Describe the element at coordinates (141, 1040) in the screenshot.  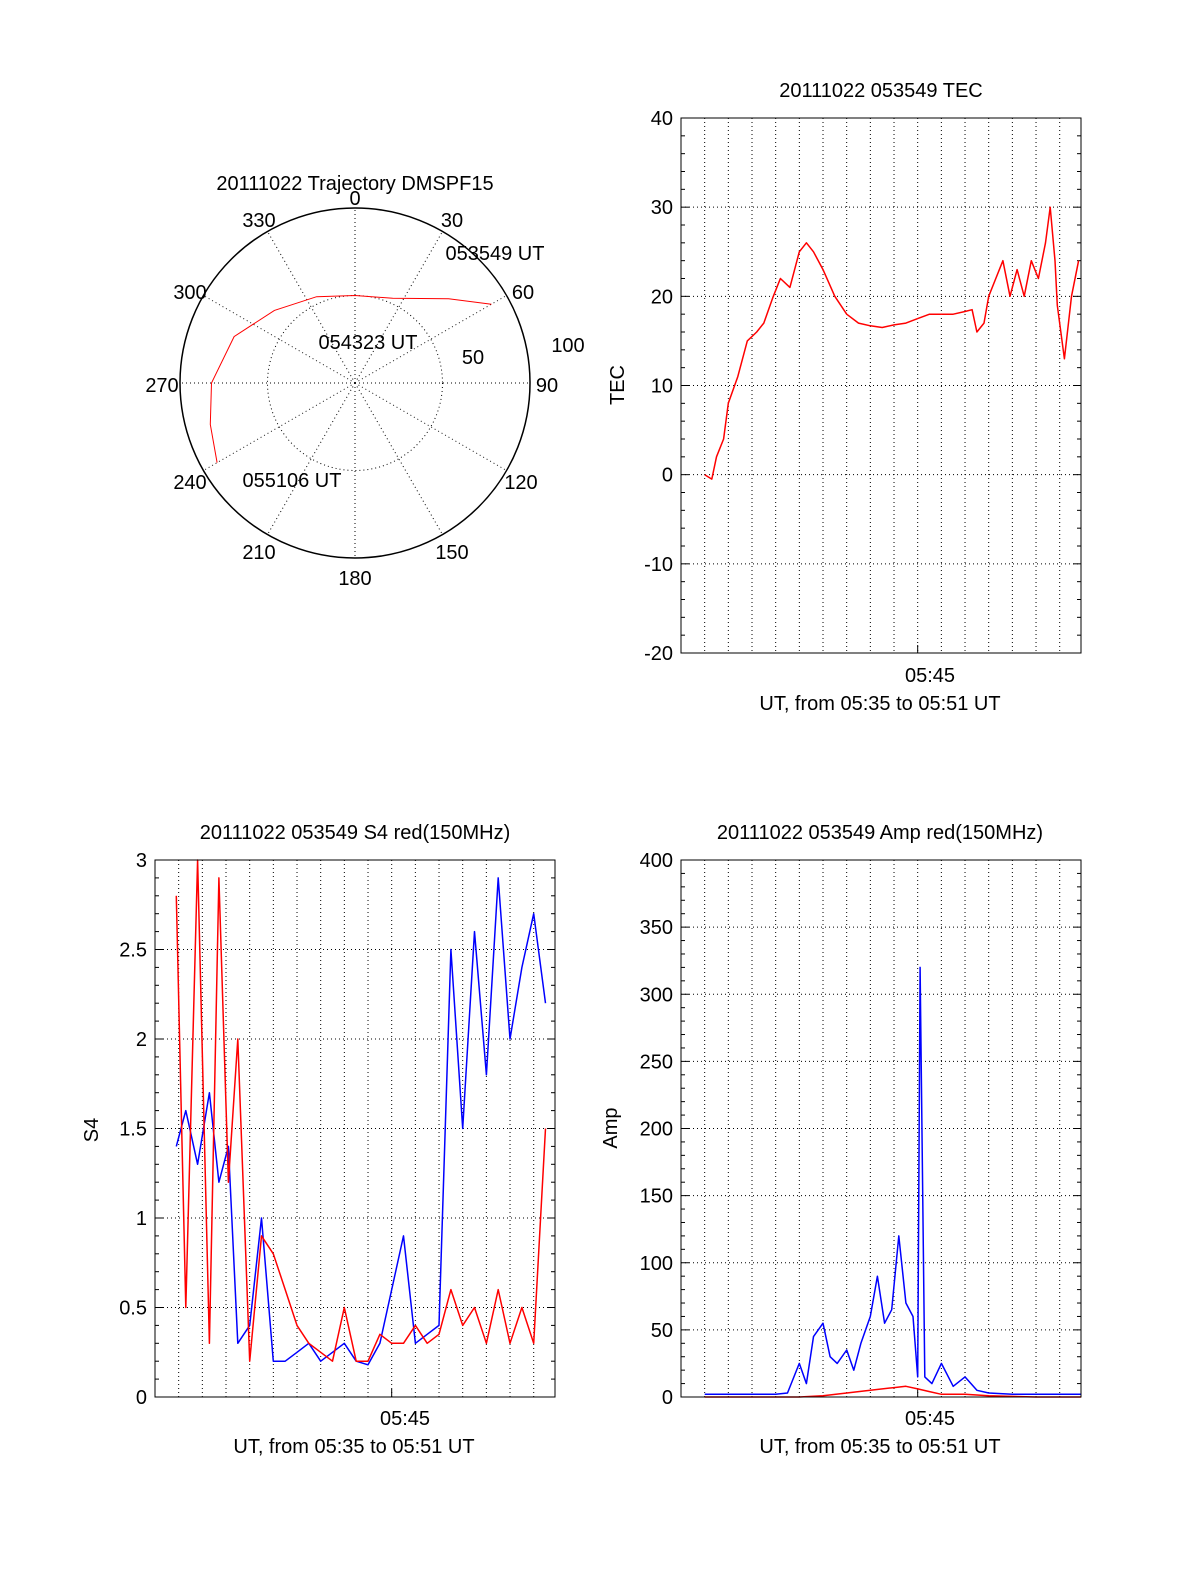
I see `ytick-label: 2` at that location.